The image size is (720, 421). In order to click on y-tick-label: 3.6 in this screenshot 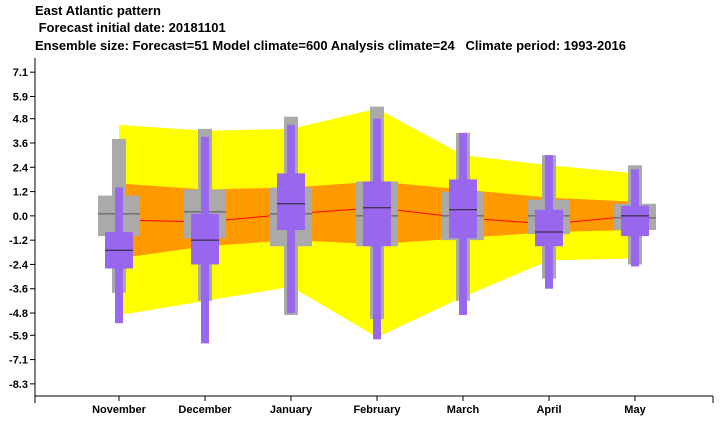, I will do `click(20, 144)`.